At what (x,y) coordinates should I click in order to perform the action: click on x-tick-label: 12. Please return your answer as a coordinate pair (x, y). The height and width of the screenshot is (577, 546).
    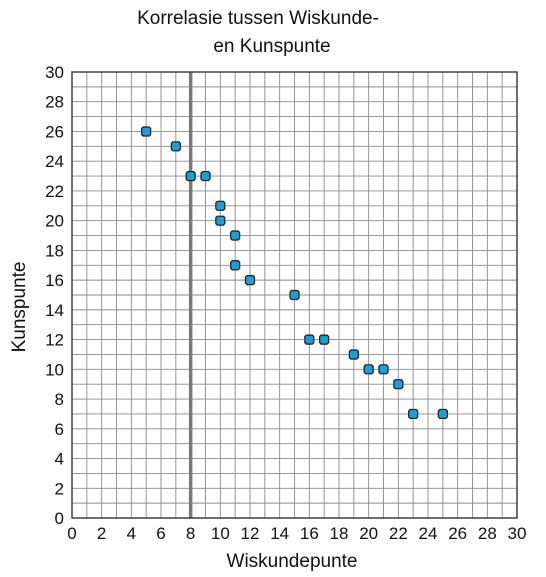
    Looking at the image, I should click on (250, 533).